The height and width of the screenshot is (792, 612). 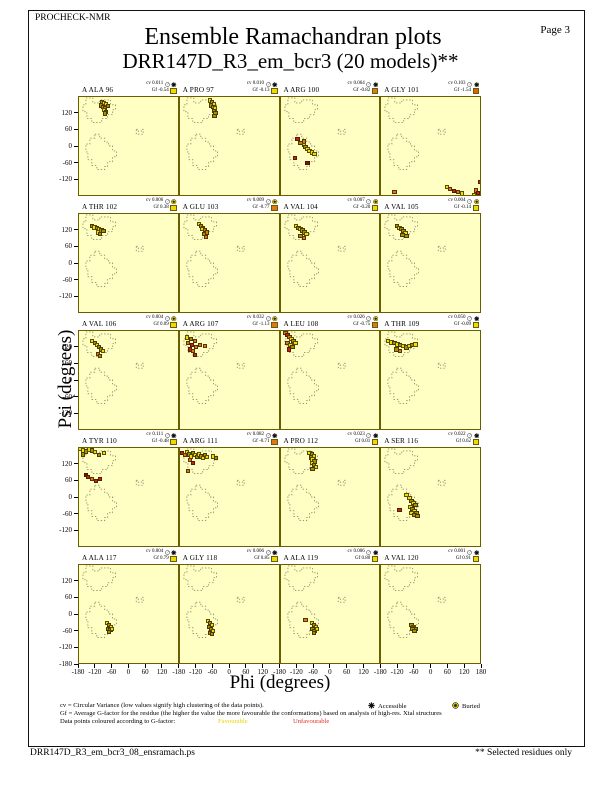 What do you see at coordinates (301, 90) in the screenshot?
I see `residue-label: A ARG 100` at bounding box center [301, 90].